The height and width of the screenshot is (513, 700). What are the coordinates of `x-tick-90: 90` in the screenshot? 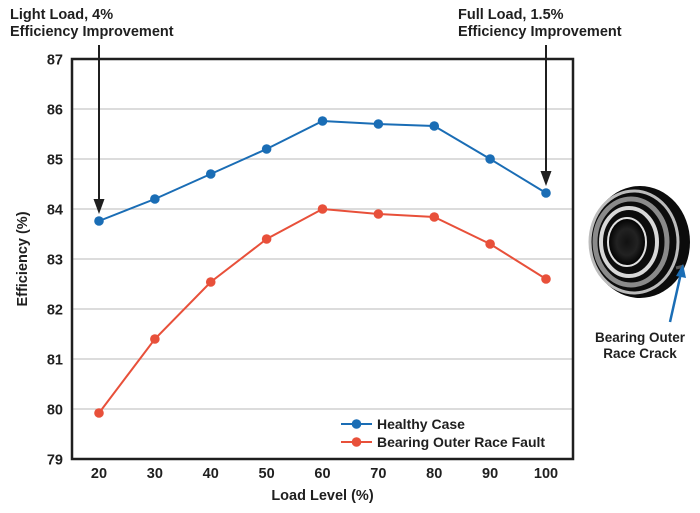 It's located at (490, 474).